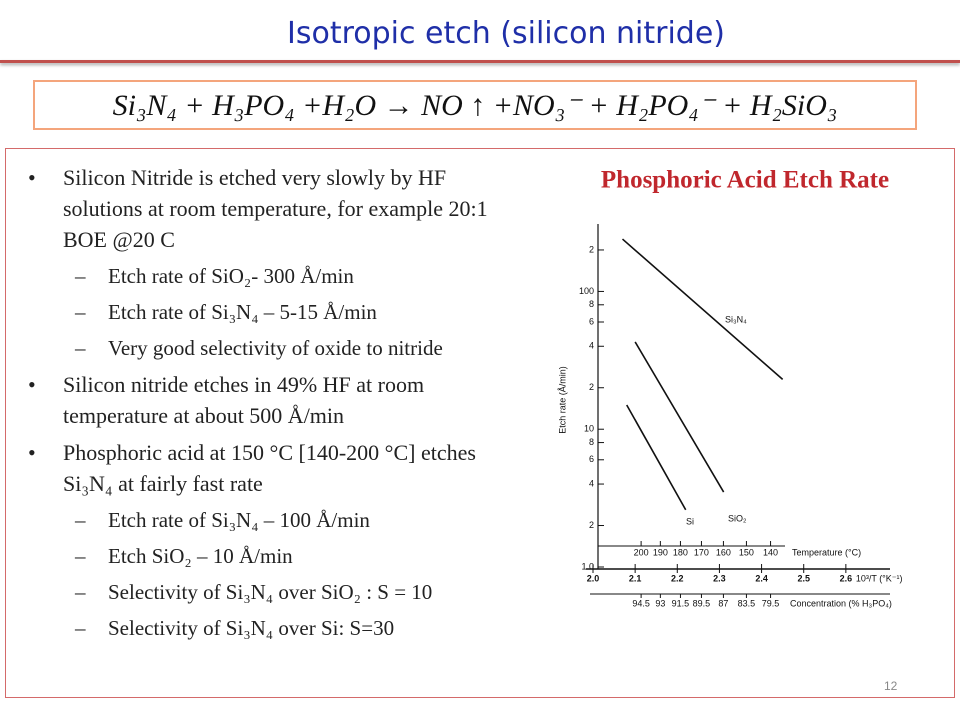 The width and height of the screenshot is (960, 720). Describe the element at coordinates (771, 603) in the screenshot. I see `concentration-tick-label: 79.5` at that location.